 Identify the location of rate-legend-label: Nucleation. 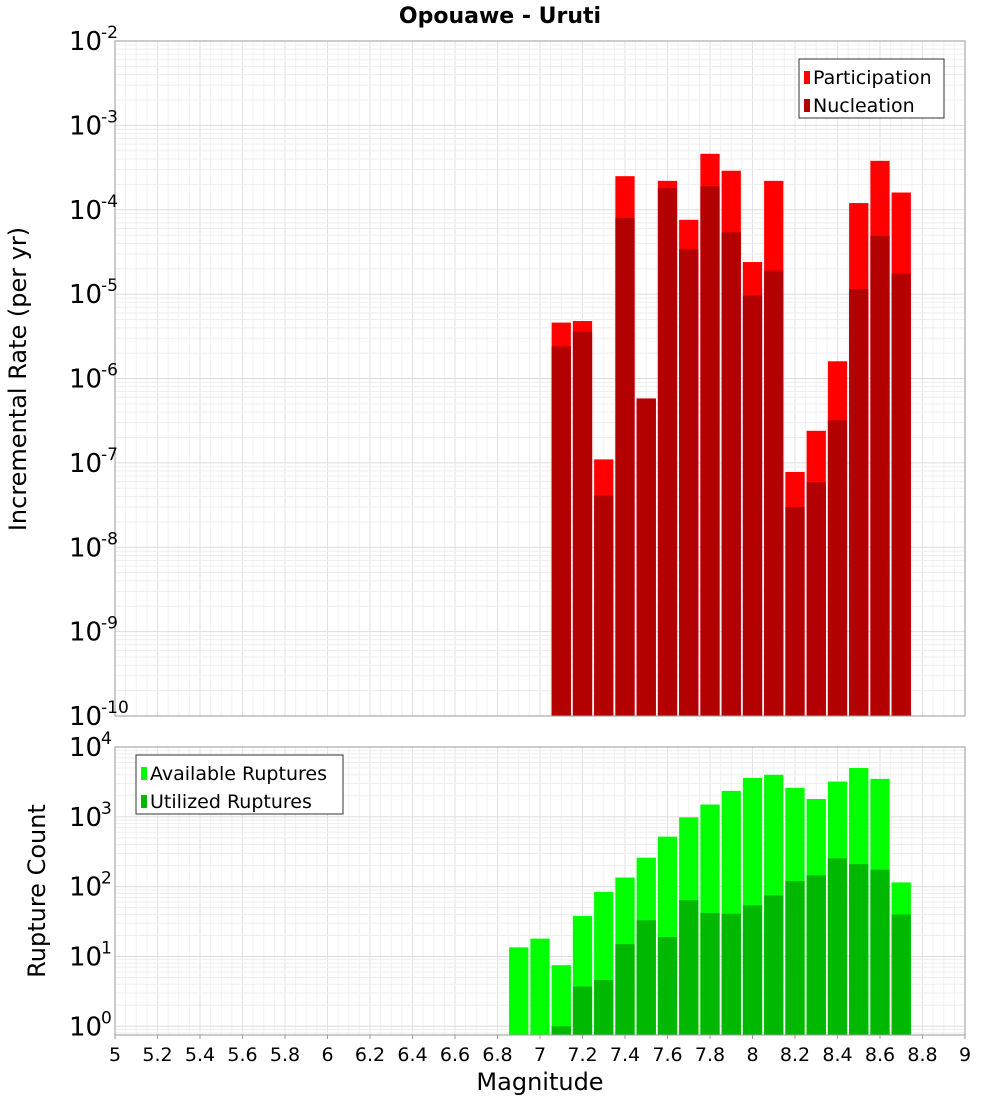
(864, 106).